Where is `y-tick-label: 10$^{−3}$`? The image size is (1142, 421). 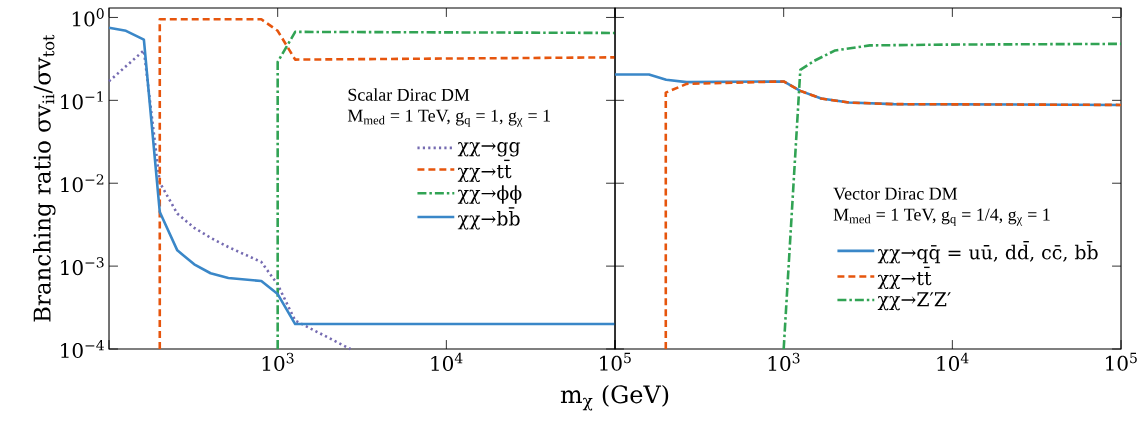 y-tick-label: 10$^{−3}$ is located at coordinates (82, 266).